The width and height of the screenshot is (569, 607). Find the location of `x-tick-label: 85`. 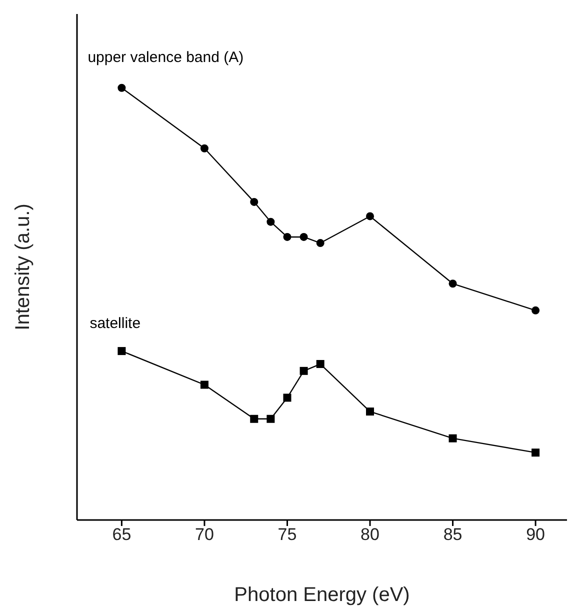

x-tick-label: 85 is located at coordinates (452, 534).